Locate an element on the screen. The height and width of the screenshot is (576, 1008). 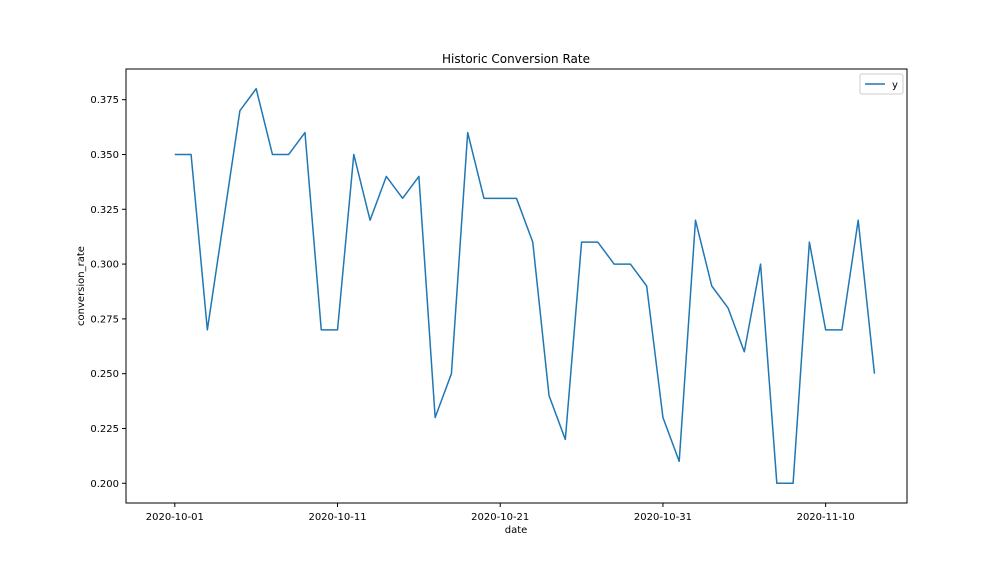
x-tick-label: 2020-10-31 is located at coordinates (663, 517).